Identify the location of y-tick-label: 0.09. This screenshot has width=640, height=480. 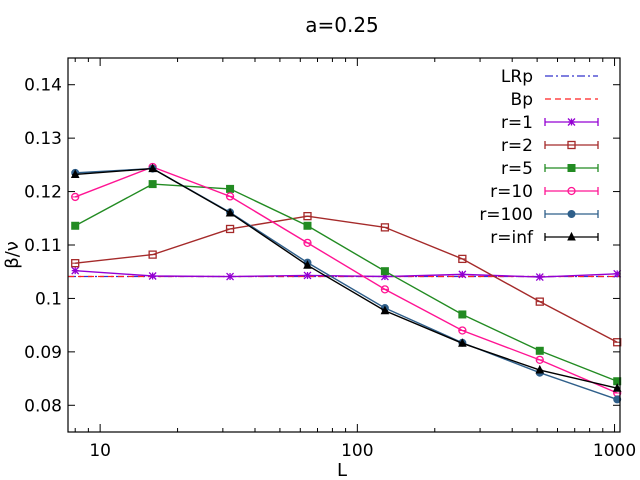
(43, 353).